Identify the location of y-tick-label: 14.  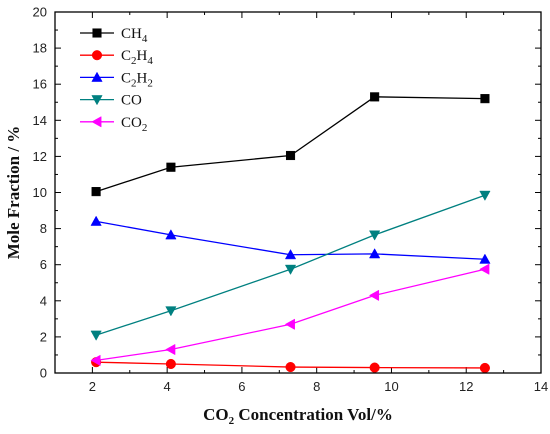
(40, 120).